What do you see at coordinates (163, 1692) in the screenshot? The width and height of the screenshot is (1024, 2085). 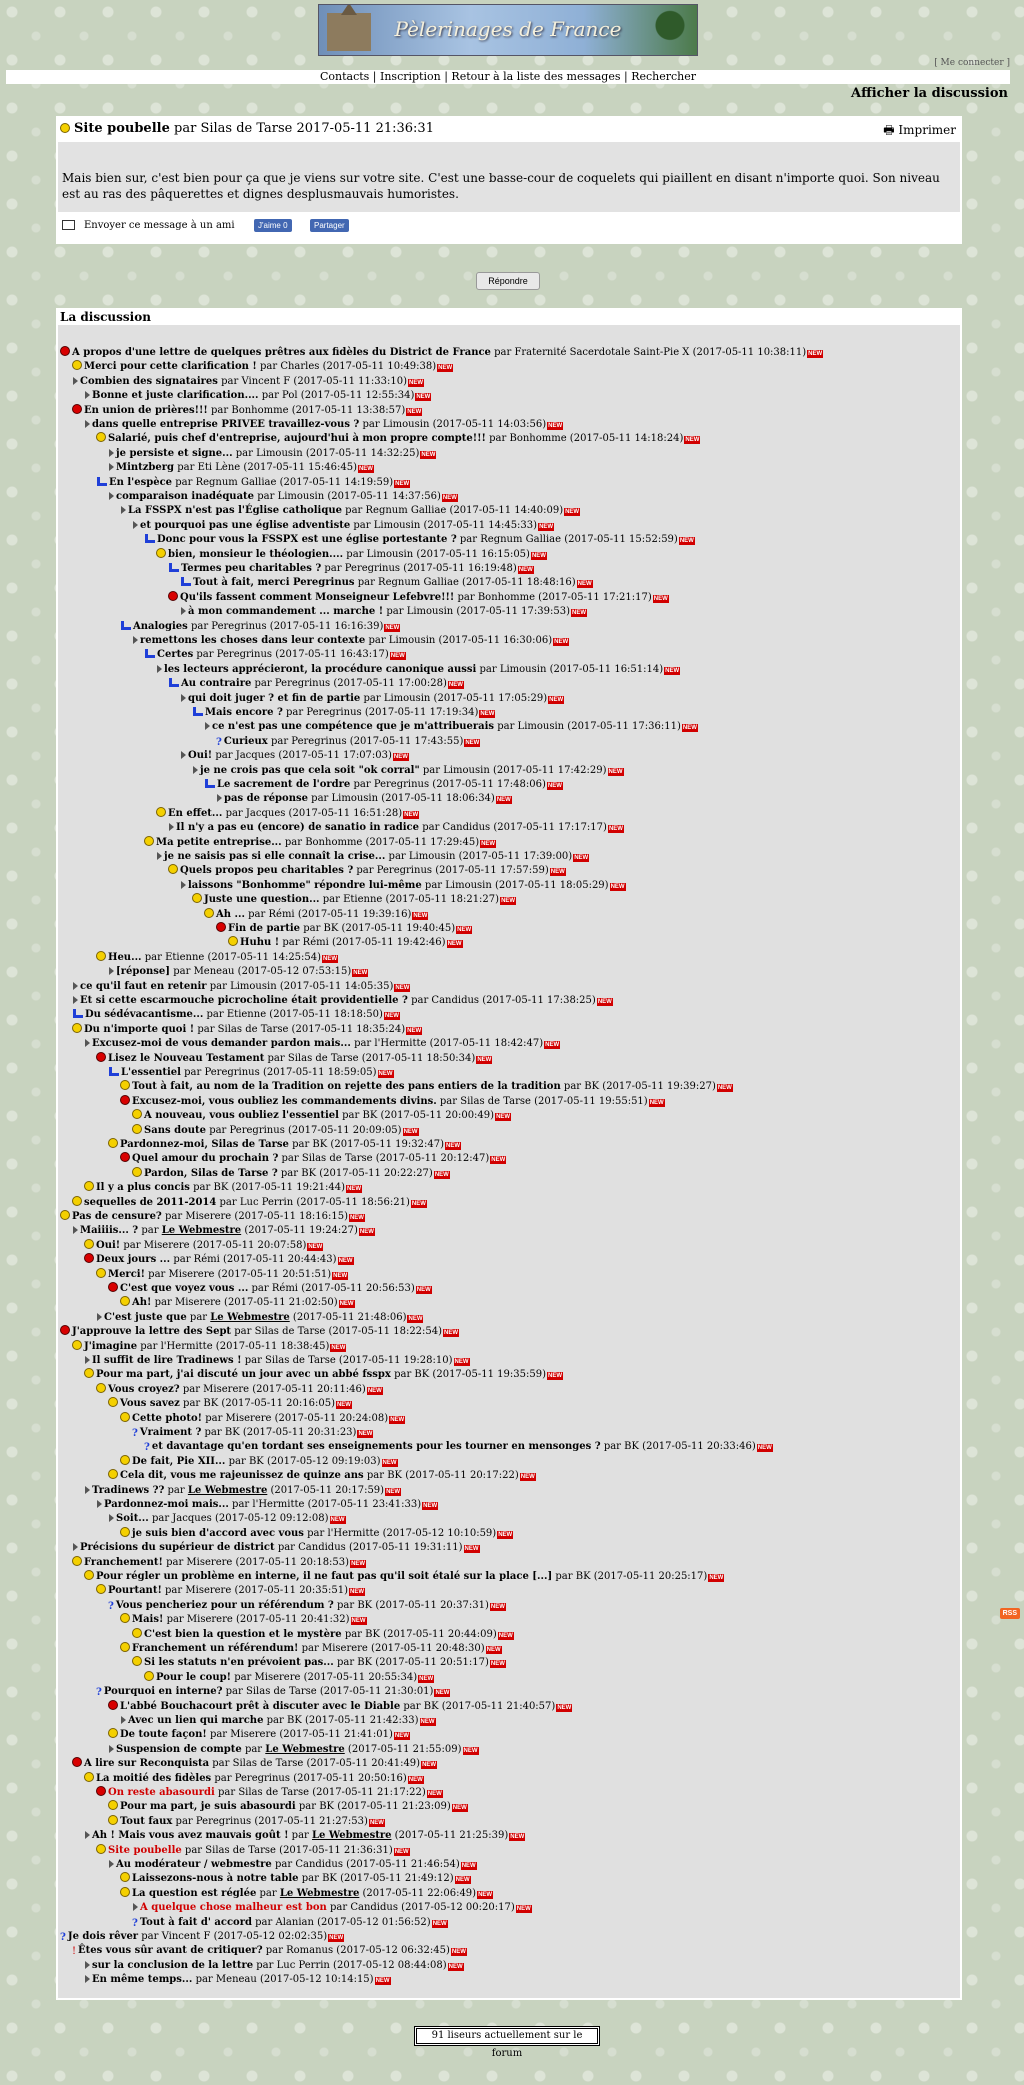 I see `post-title: Pourquoi en interne?` at bounding box center [163, 1692].